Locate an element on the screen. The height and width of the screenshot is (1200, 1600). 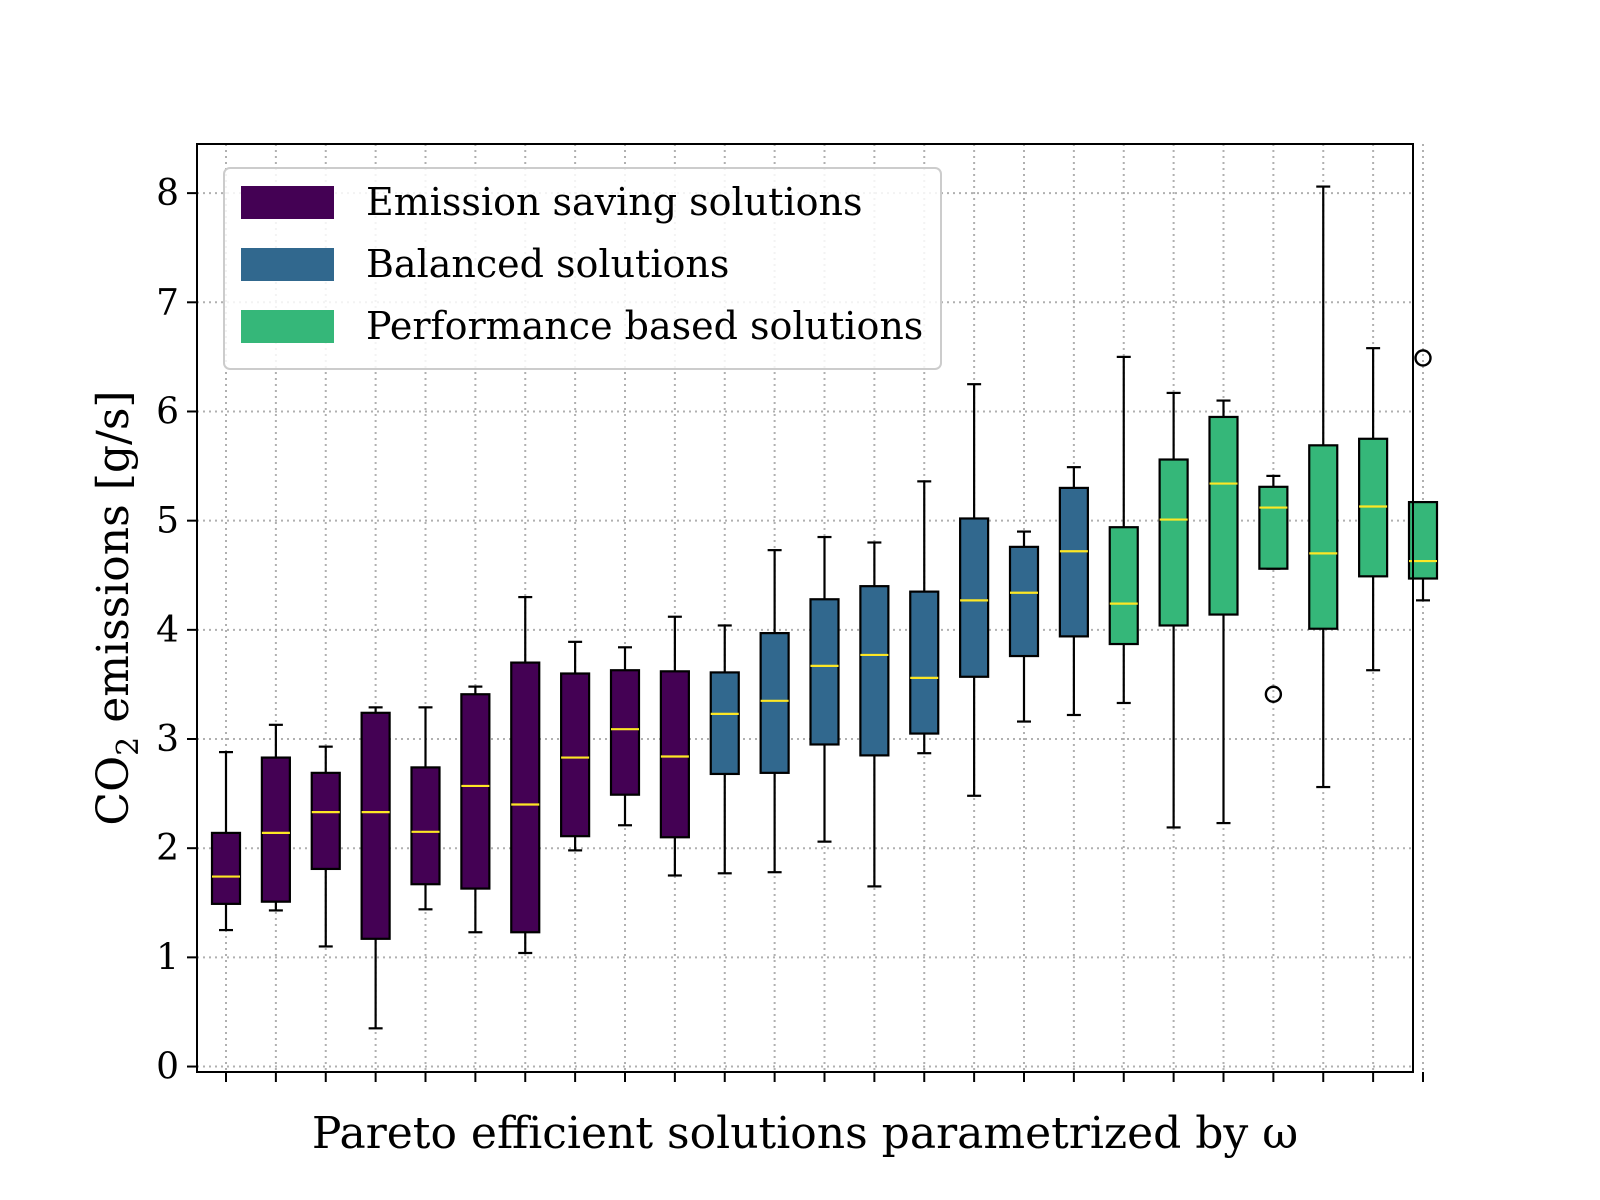
y-tick-label: 5 is located at coordinates (167, 521).